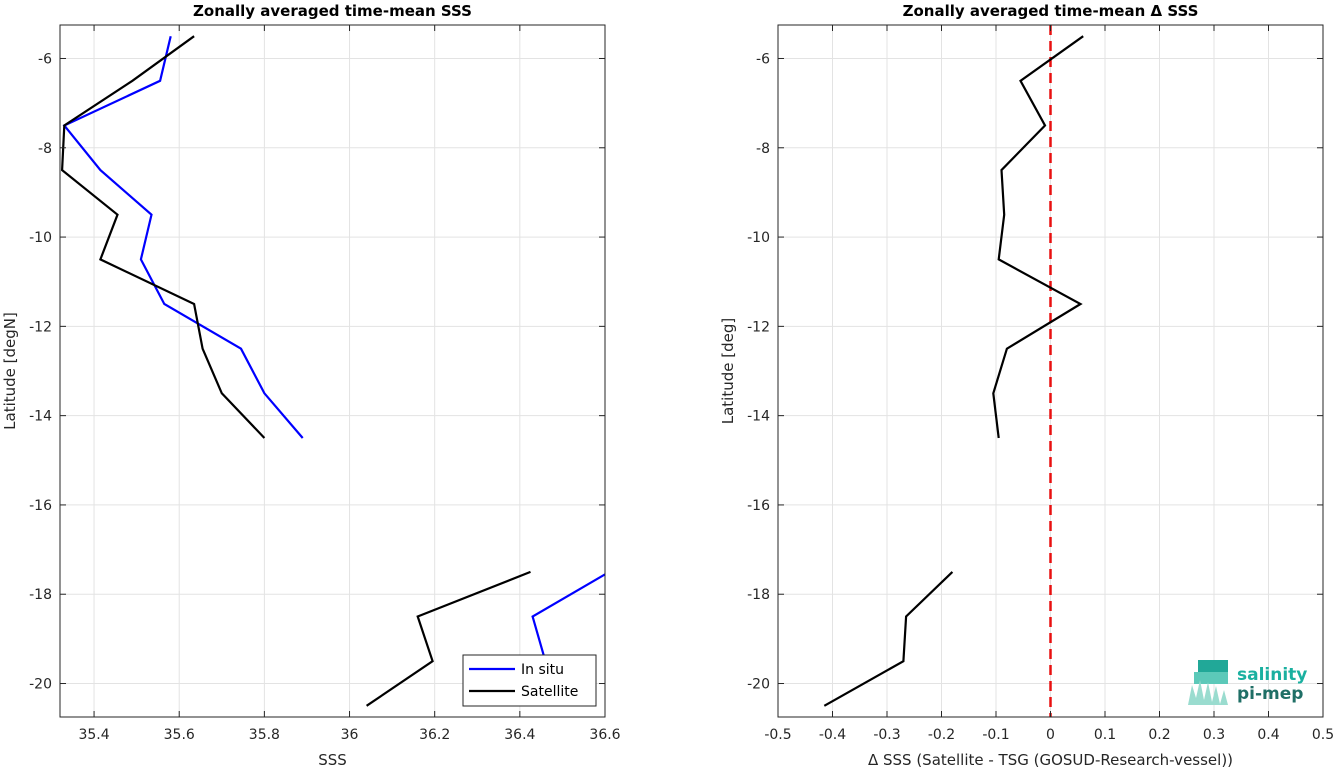  I want to click on x-tick-label: 36, so click(350, 735).